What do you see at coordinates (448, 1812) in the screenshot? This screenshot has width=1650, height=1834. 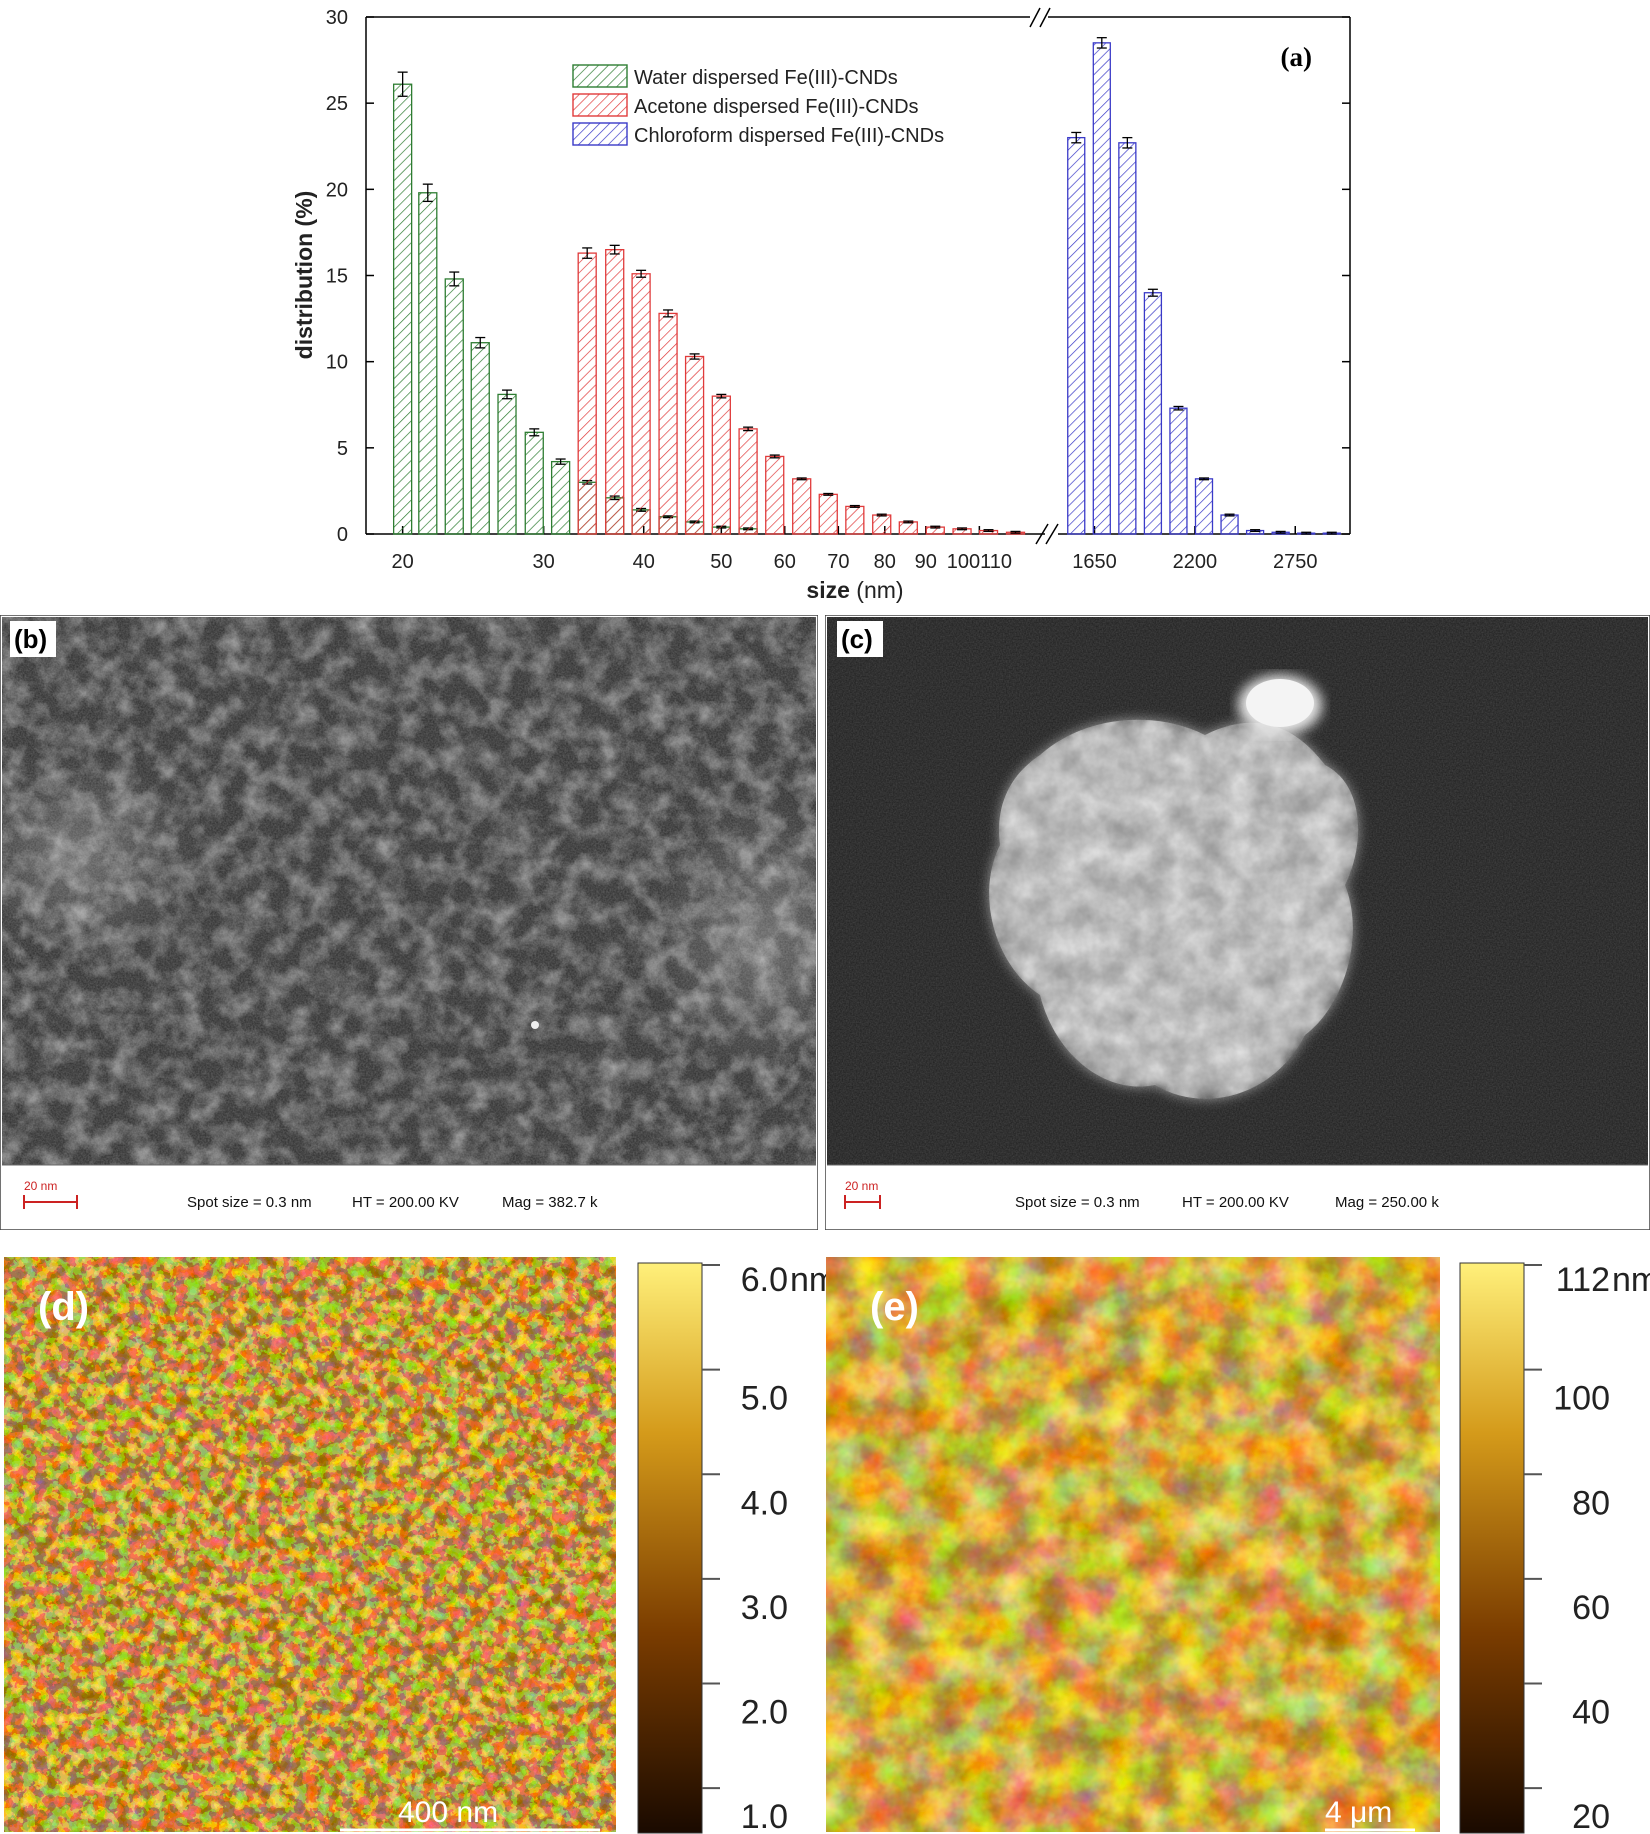 I see `scale-label-d: 400 nm` at bounding box center [448, 1812].